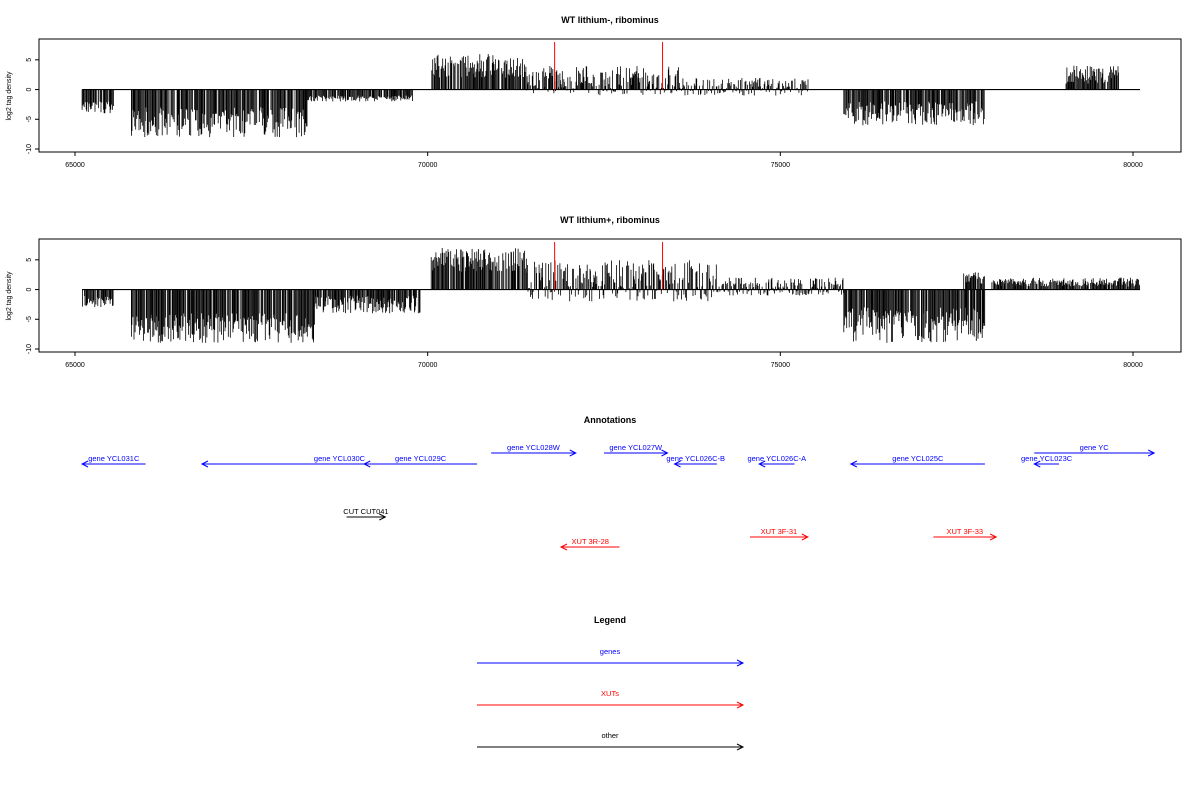  Describe the element at coordinates (611, 699) in the screenshot. I see `legend-entry: XUTs` at that location.